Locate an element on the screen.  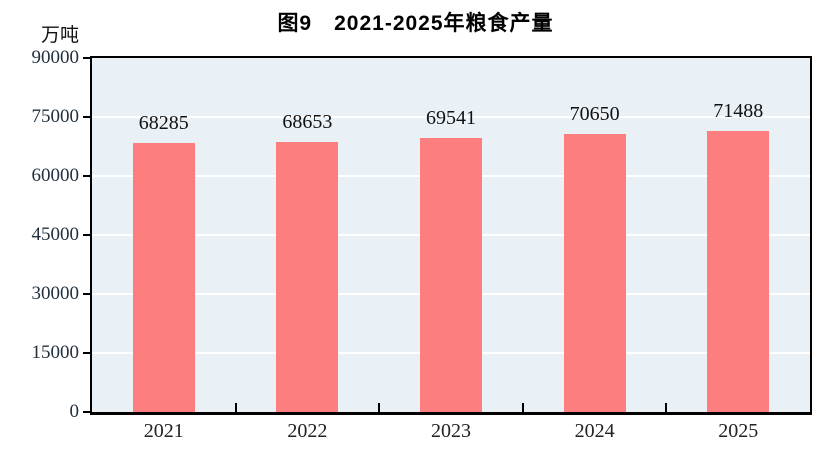
bar-value-label: 68653 is located at coordinates (307, 121).